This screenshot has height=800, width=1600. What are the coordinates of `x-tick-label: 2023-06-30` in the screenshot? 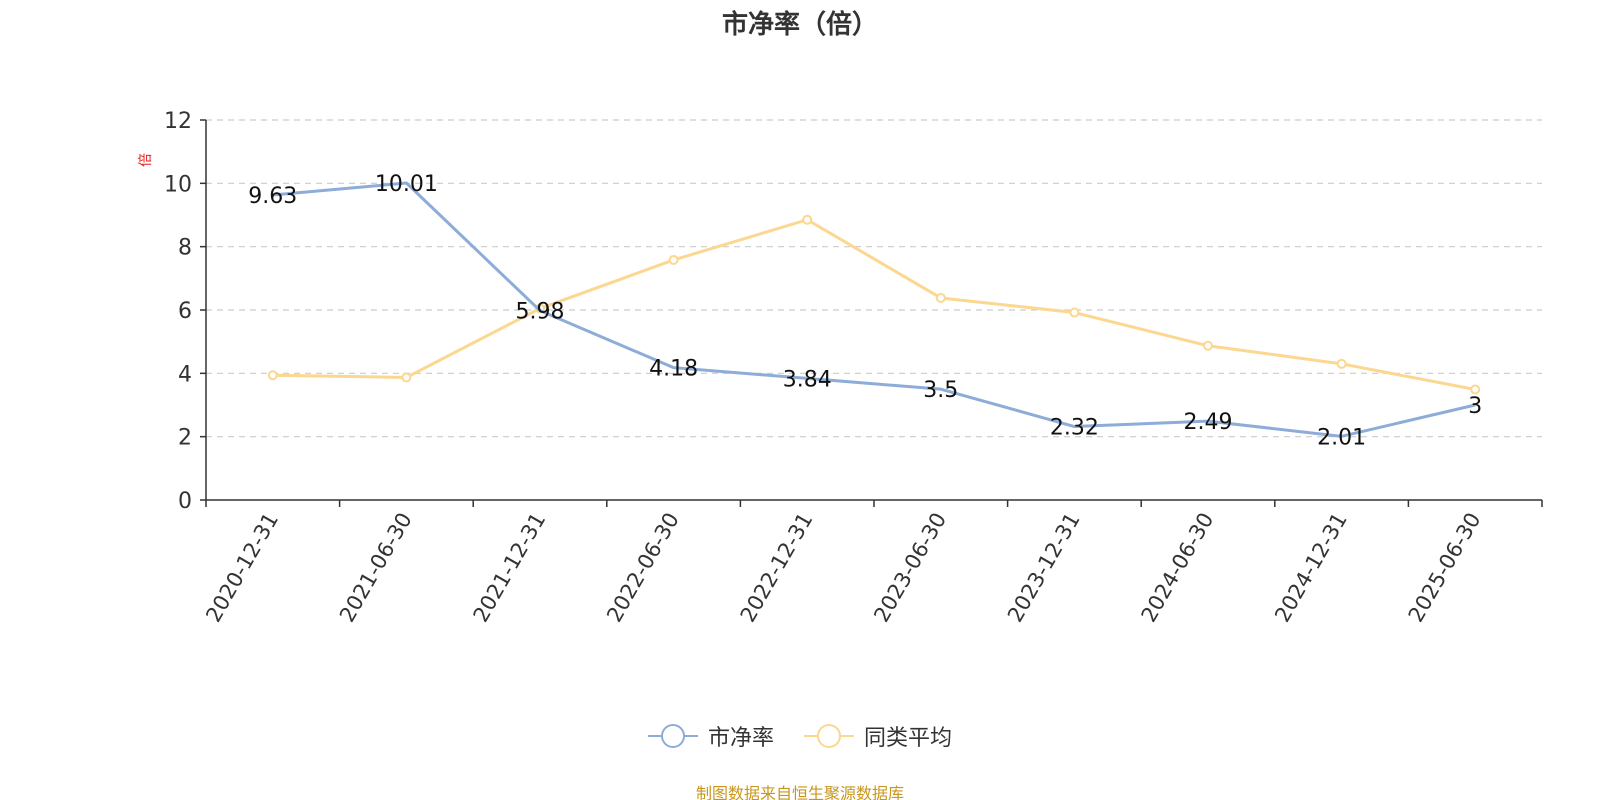 It's located at (910, 568).